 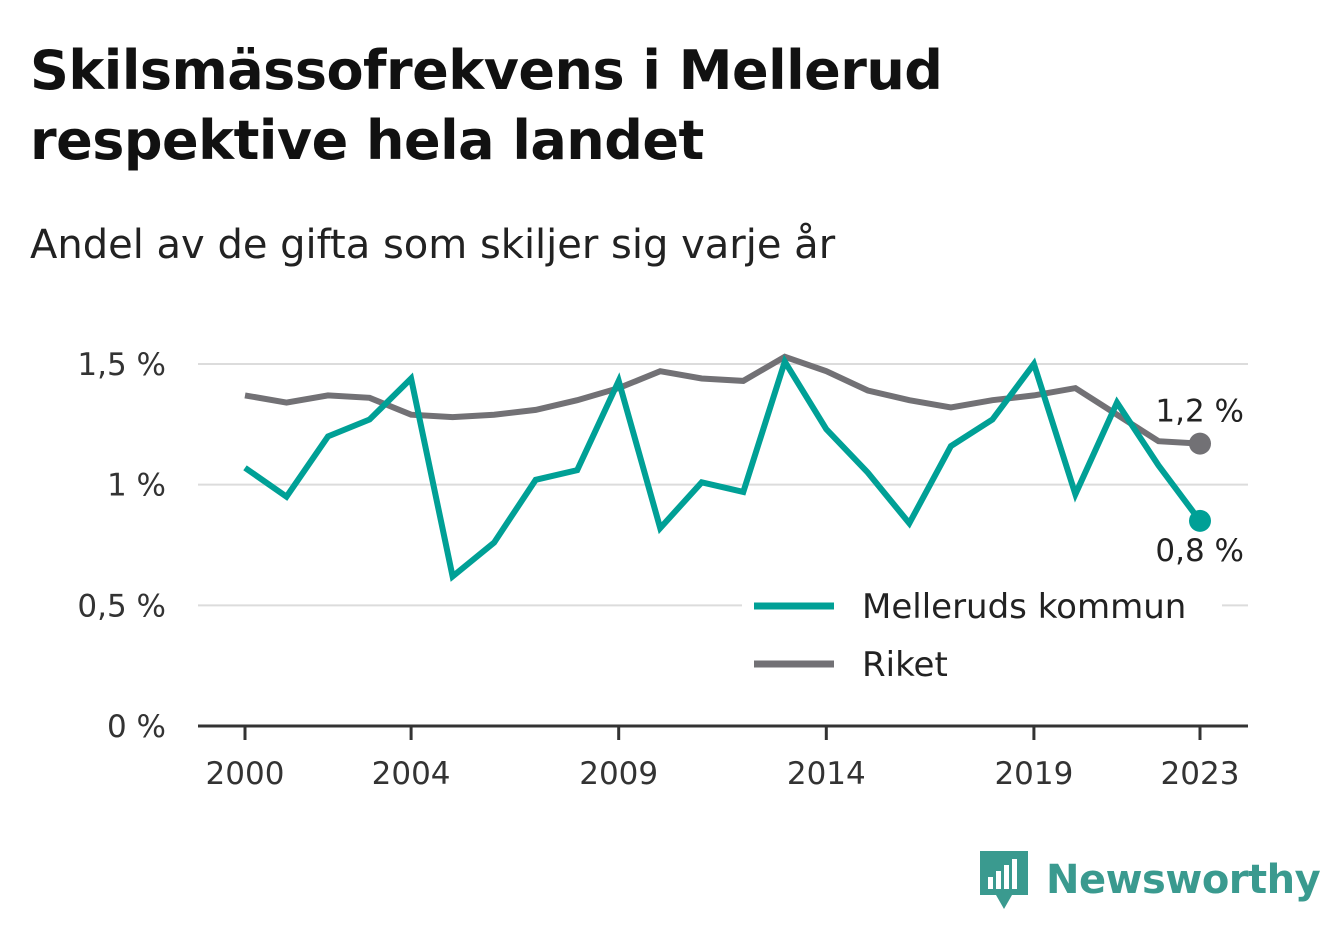 I want to click on legend-label-melleruds-kommun: Melleruds kommun, so click(x=1024, y=607).